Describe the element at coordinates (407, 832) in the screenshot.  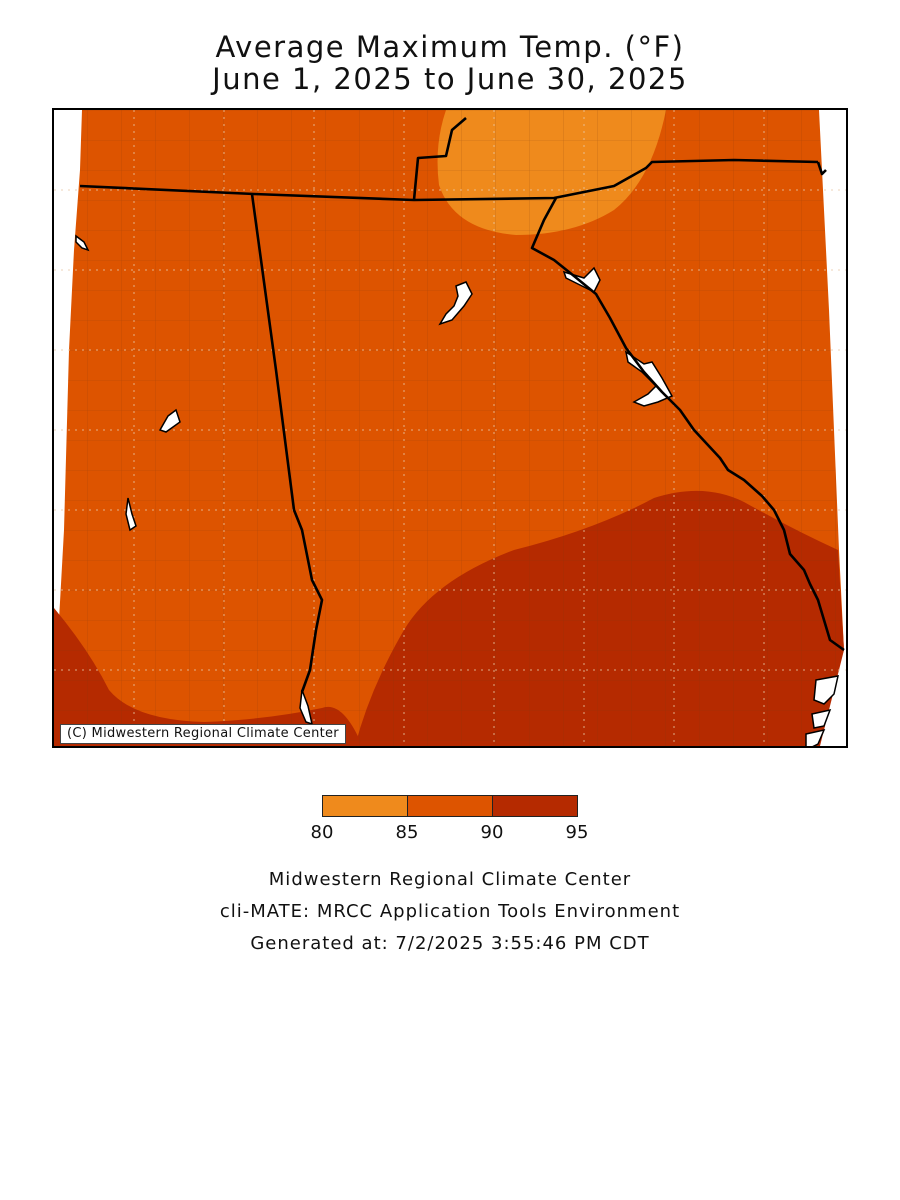
I see `legend-tick-85: 85` at that location.